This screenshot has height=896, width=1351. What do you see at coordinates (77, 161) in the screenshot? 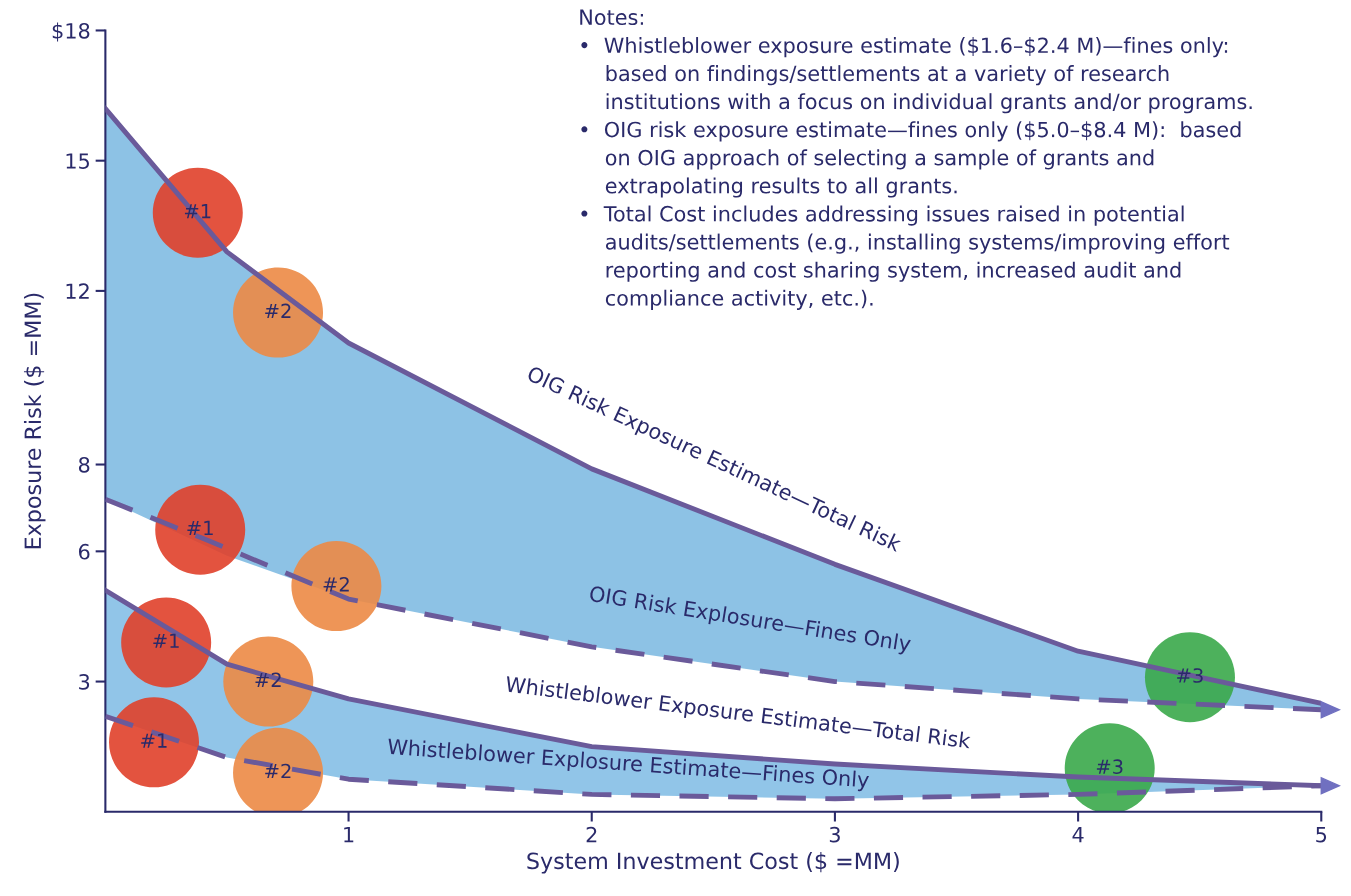
I see `y-tick-label: 15` at bounding box center [77, 161].